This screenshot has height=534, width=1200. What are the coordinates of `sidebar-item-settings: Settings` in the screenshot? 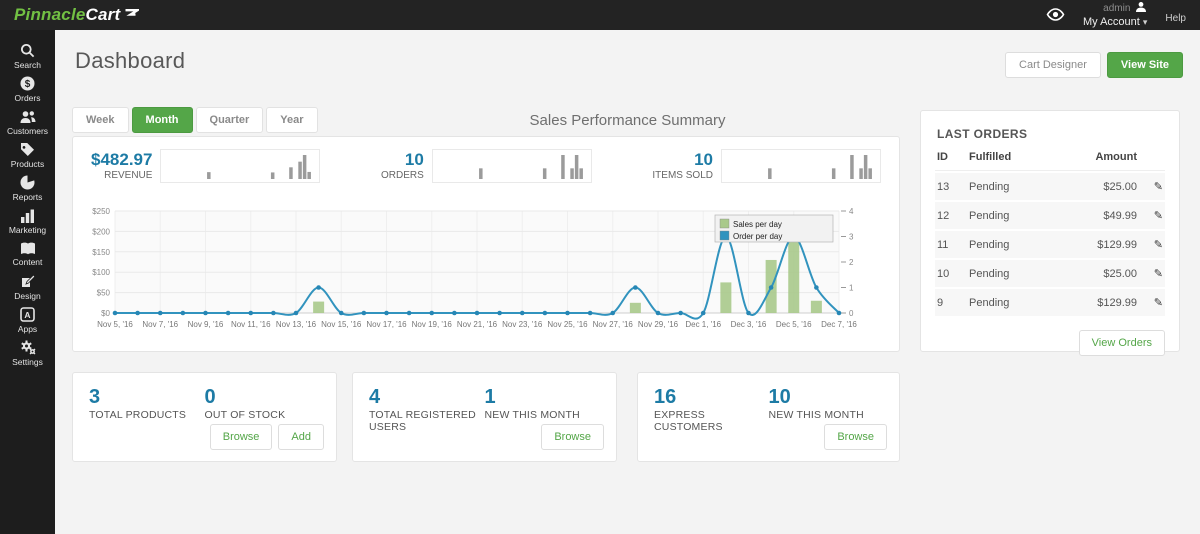 It's located at (27, 353).